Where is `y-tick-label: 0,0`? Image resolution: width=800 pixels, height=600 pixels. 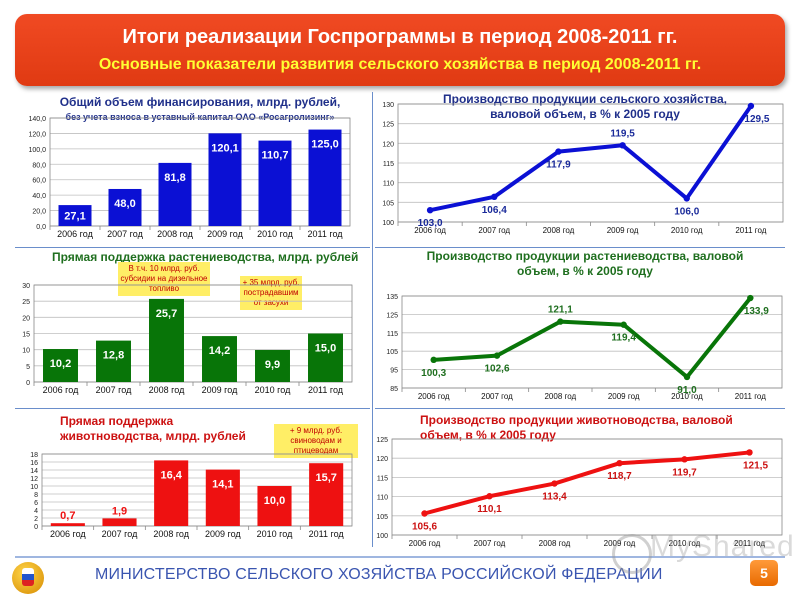
y-tick-label: 0,0 is located at coordinates (41, 227).